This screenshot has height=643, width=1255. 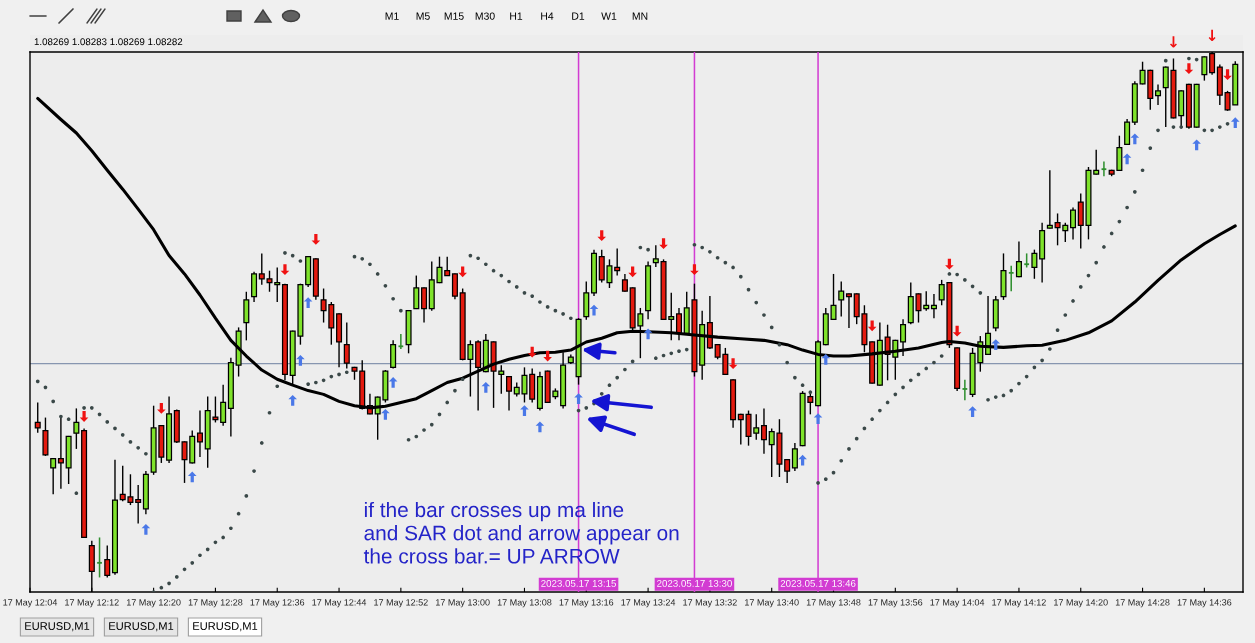 I want to click on x-tick-label: 17 May 13:08, so click(x=524, y=603).